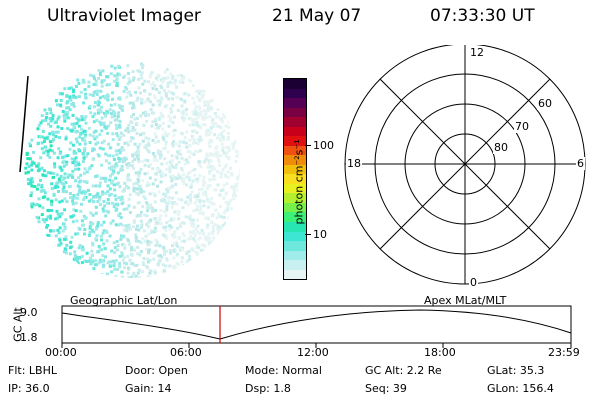 The height and width of the screenshot is (400, 600). Describe the element at coordinates (268, 388) in the screenshot. I see `info-dsp: Dsp: 1.8` at that location.